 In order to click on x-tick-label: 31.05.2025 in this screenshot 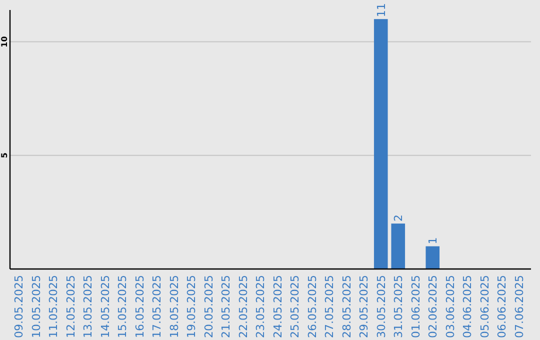, I will do `click(399, 306)`.